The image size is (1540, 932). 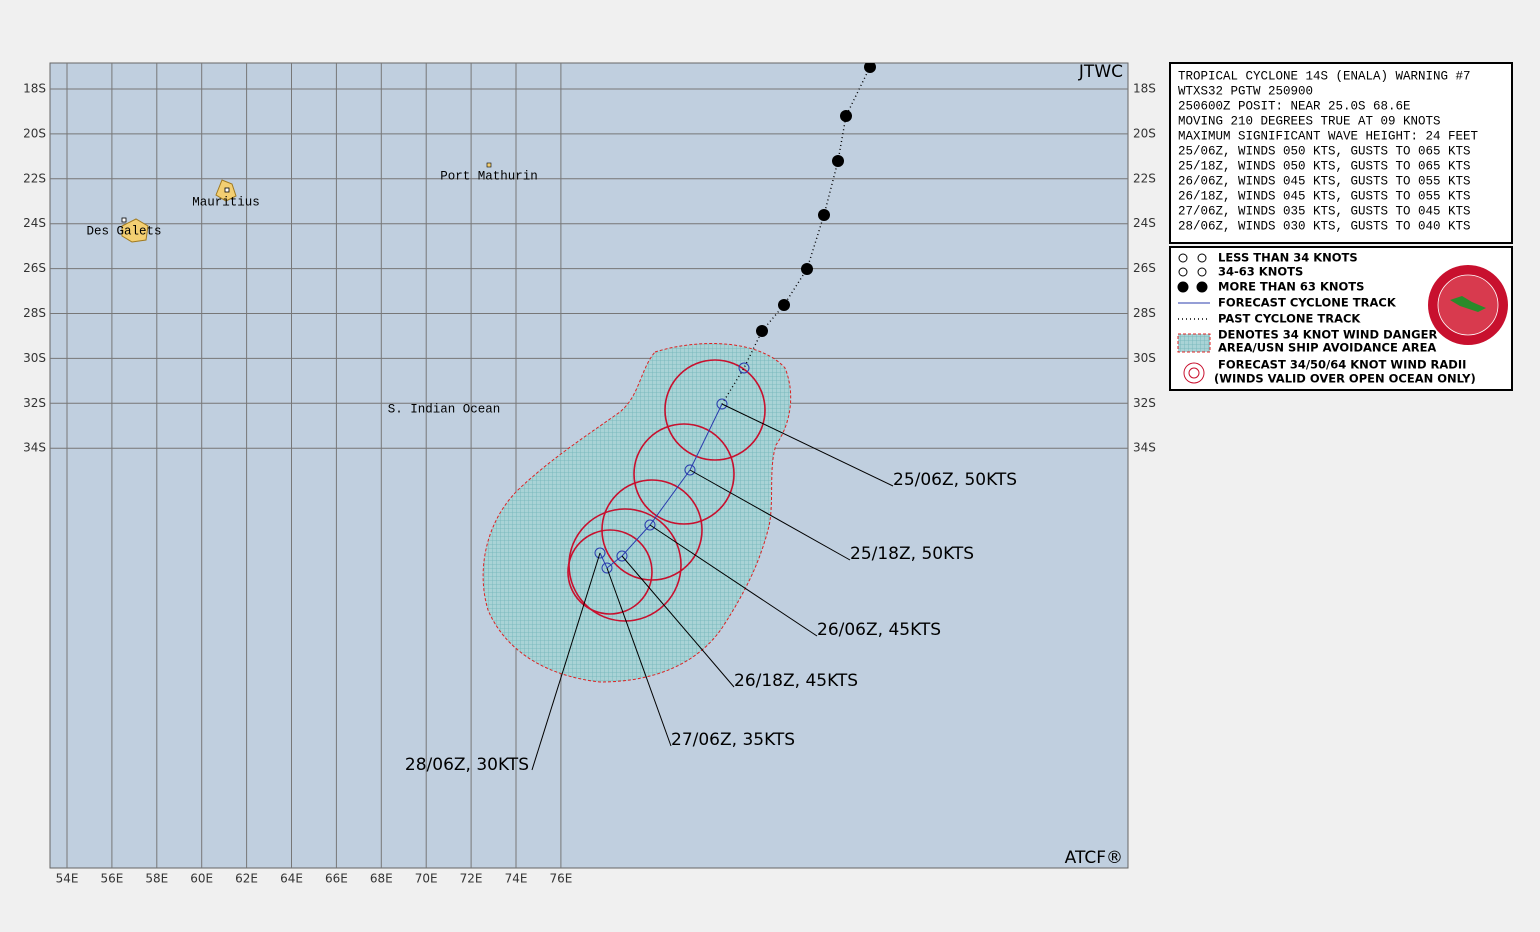 What do you see at coordinates (1291, 287) in the screenshot?
I see `legend-item: MORE THAN 63 KNOTS` at bounding box center [1291, 287].